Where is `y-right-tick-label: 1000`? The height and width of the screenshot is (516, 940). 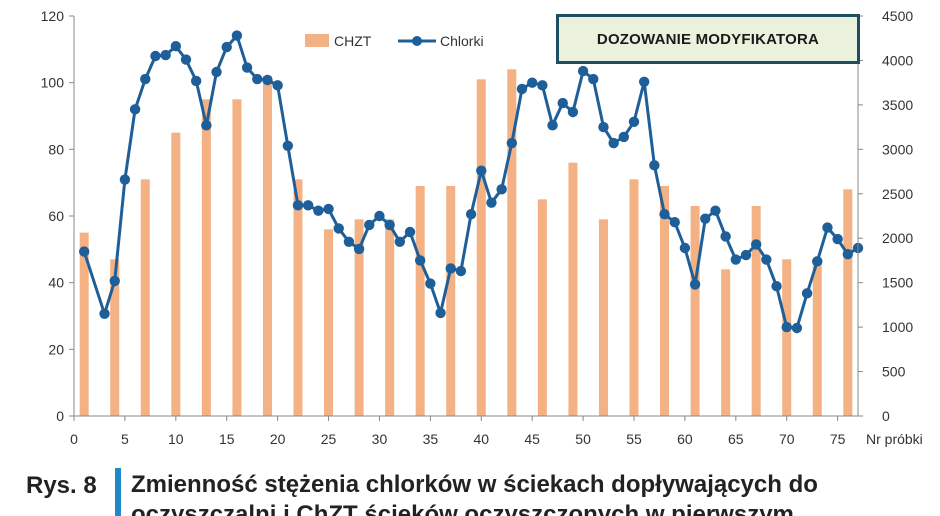
y-right-tick-label: 1000 is located at coordinates (897, 327).